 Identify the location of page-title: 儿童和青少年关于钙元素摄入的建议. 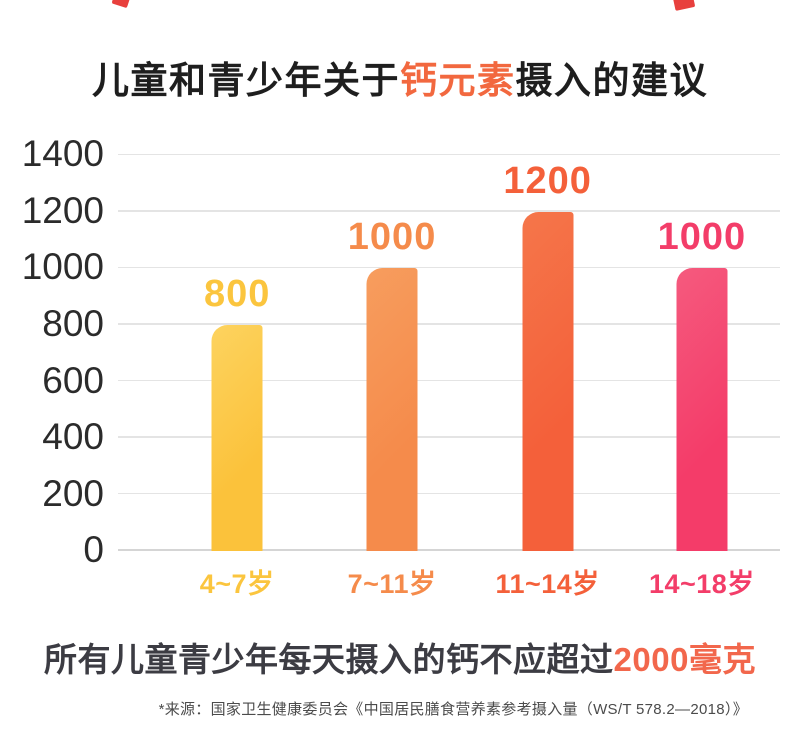
(400, 77).